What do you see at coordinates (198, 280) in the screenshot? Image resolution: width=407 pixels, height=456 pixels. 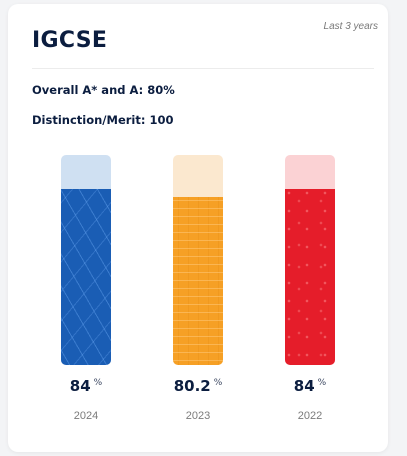 I see `bar-fill-2023` at bounding box center [198, 280].